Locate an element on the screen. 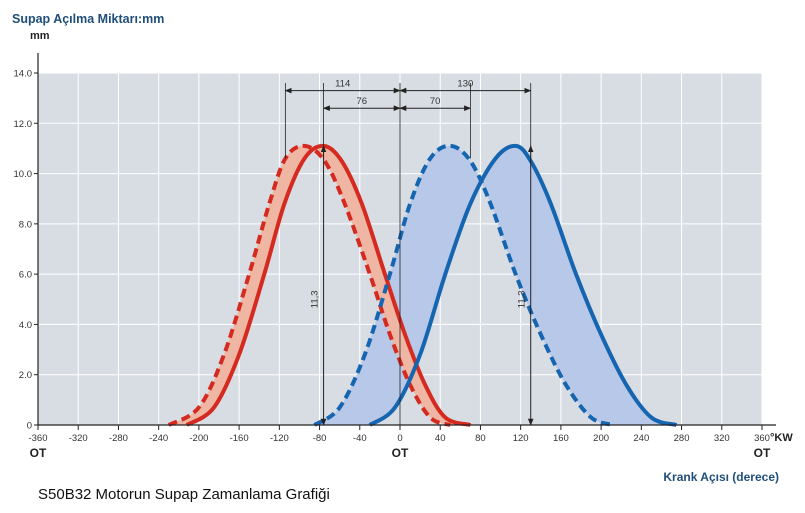 This screenshot has width=805, height=513. span-76-label: 76 is located at coordinates (361, 101).